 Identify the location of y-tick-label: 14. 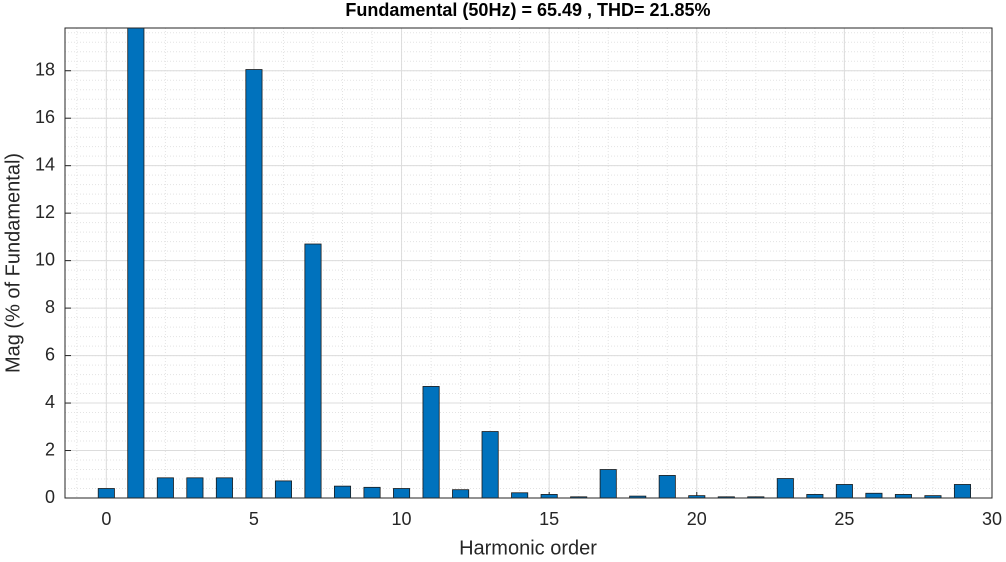
(45, 164).